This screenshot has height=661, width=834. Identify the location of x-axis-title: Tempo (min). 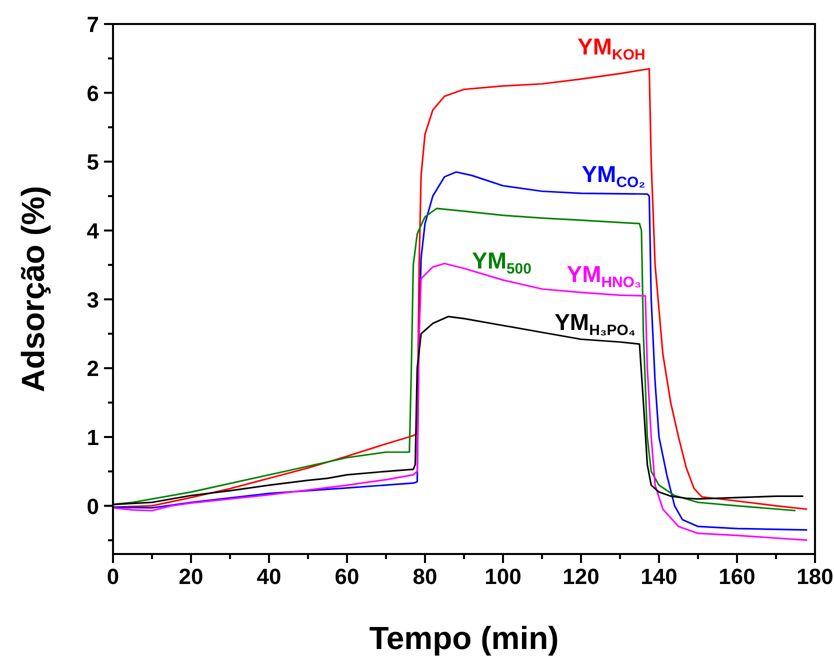
(464, 638).